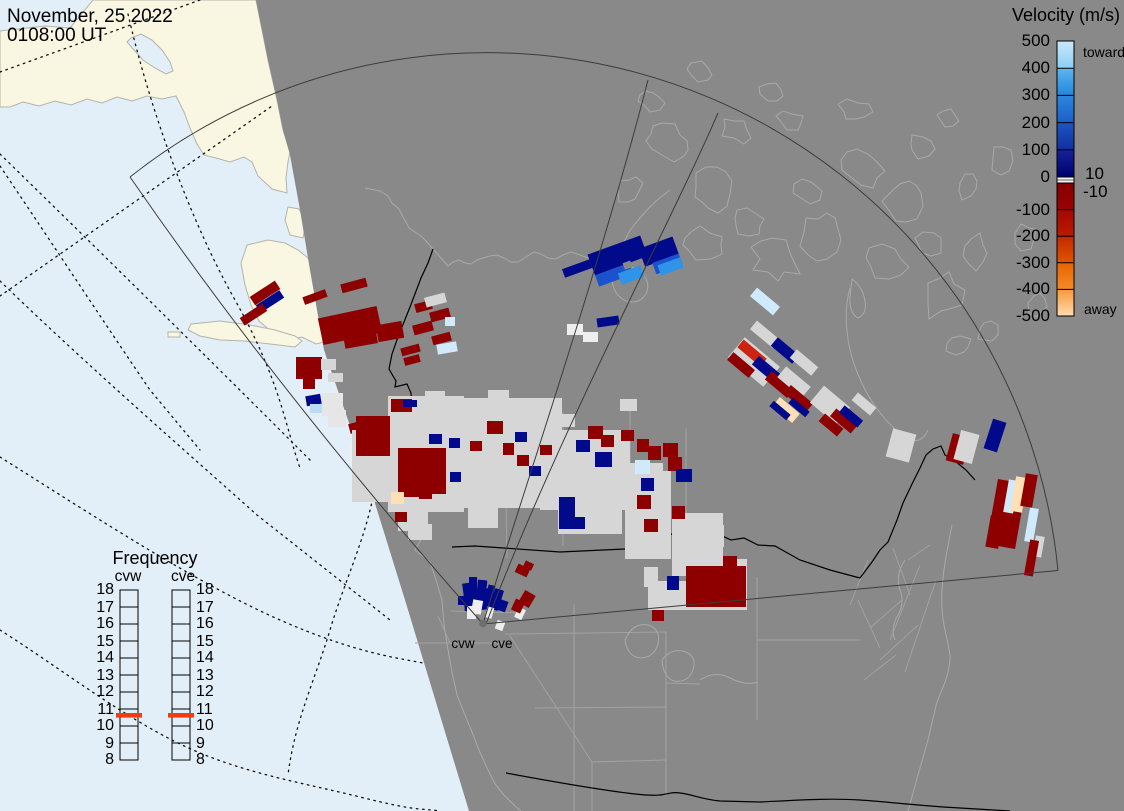 The width and height of the screenshot is (1124, 811). What do you see at coordinates (1036, 67) in the screenshot?
I see `svg-text: 400` at bounding box center [1036, 67].